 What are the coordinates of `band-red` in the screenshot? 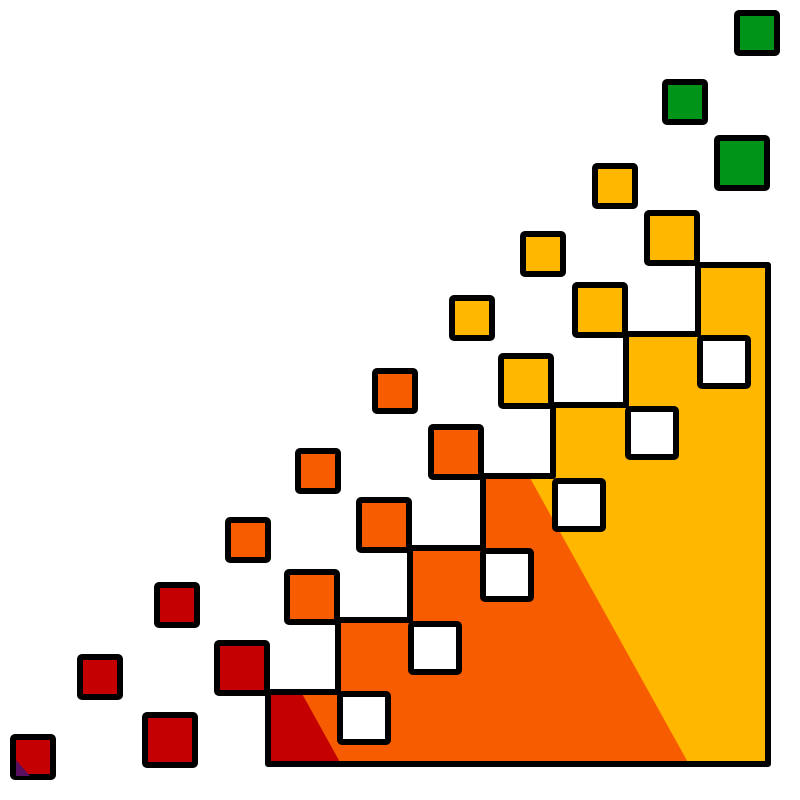 It's located at (320, 727).